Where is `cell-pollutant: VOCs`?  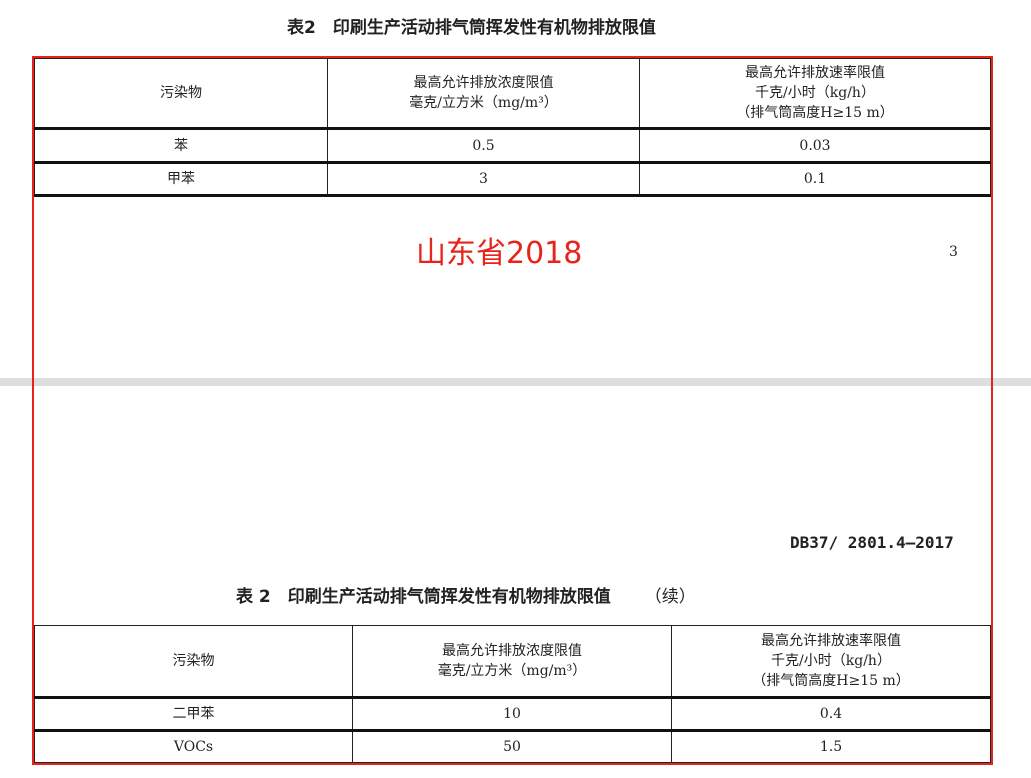 cell-pollutant: VOCs is located at coordinates (193, 746).